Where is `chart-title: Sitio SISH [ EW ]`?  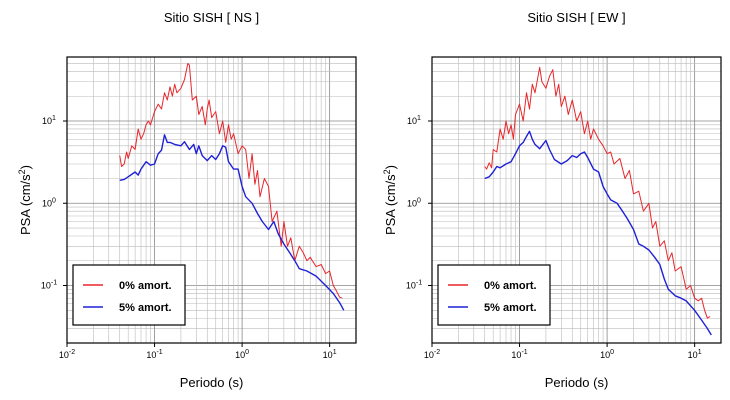
chart-title: Sitio SISH [ EW ] is located at coordinates (576, 17).